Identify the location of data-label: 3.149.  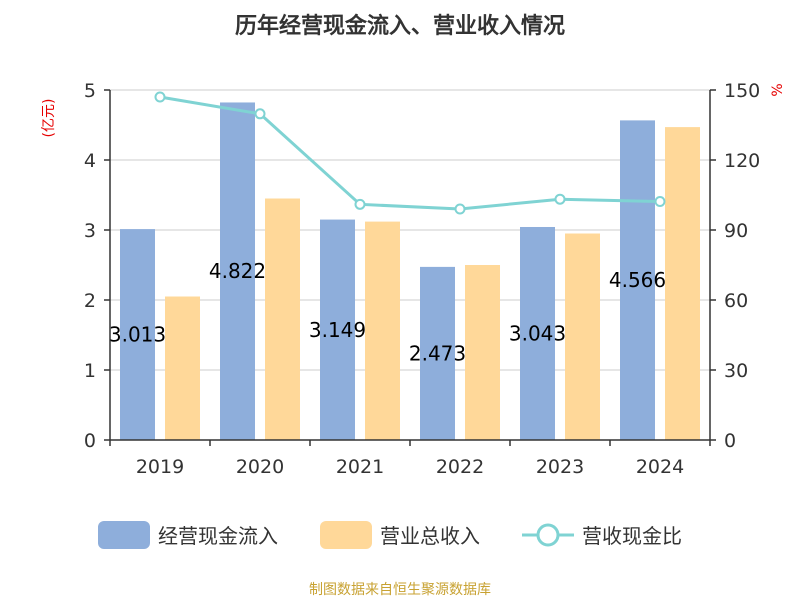
(337, 330).